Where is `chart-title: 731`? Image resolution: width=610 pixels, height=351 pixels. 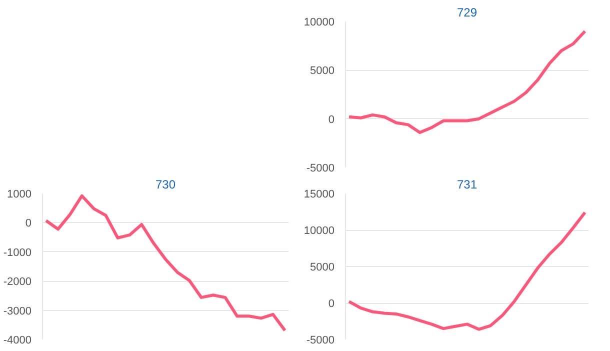 chart-title: 731 is located at coordinates (467, 185).